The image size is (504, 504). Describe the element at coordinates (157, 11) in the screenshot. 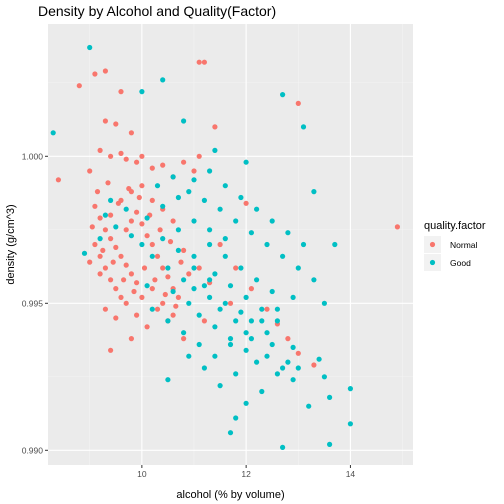

I see `chart-title: Density by Alcohol and Quality(Factor)` at that location.